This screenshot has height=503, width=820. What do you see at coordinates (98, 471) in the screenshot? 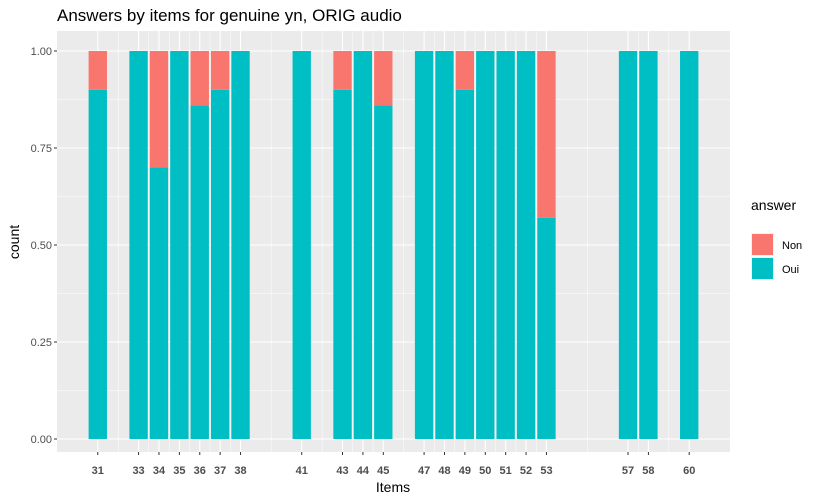
I see `x-tick-label: 31` at bounding box center [98, 471].